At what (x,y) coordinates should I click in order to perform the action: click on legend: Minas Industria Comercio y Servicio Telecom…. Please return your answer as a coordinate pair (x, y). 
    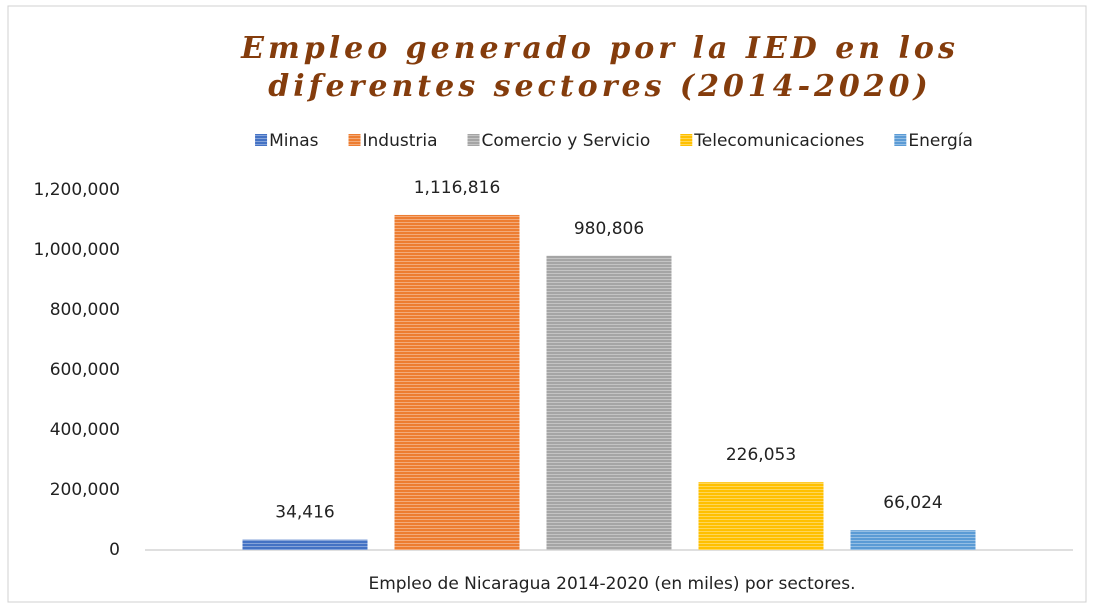
    Looking at the image, I should click on (614, 141).